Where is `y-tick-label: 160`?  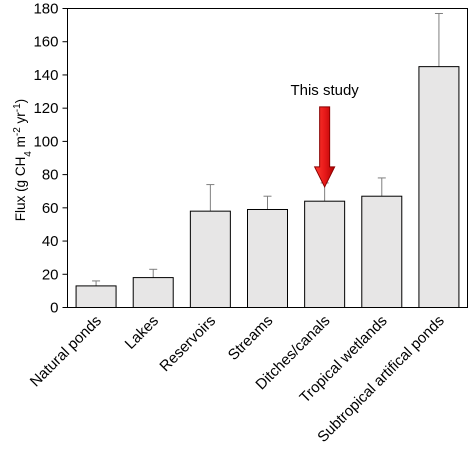 y-tick-label: 160 is located at coordinates (45, 42).